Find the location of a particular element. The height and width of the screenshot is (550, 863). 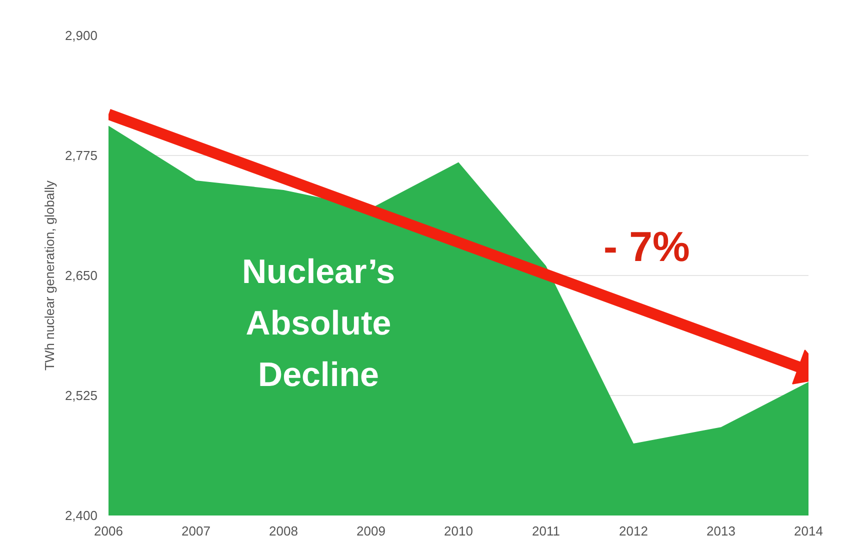

y-tick-label: 2,900 is located at coordinates (81, 35).